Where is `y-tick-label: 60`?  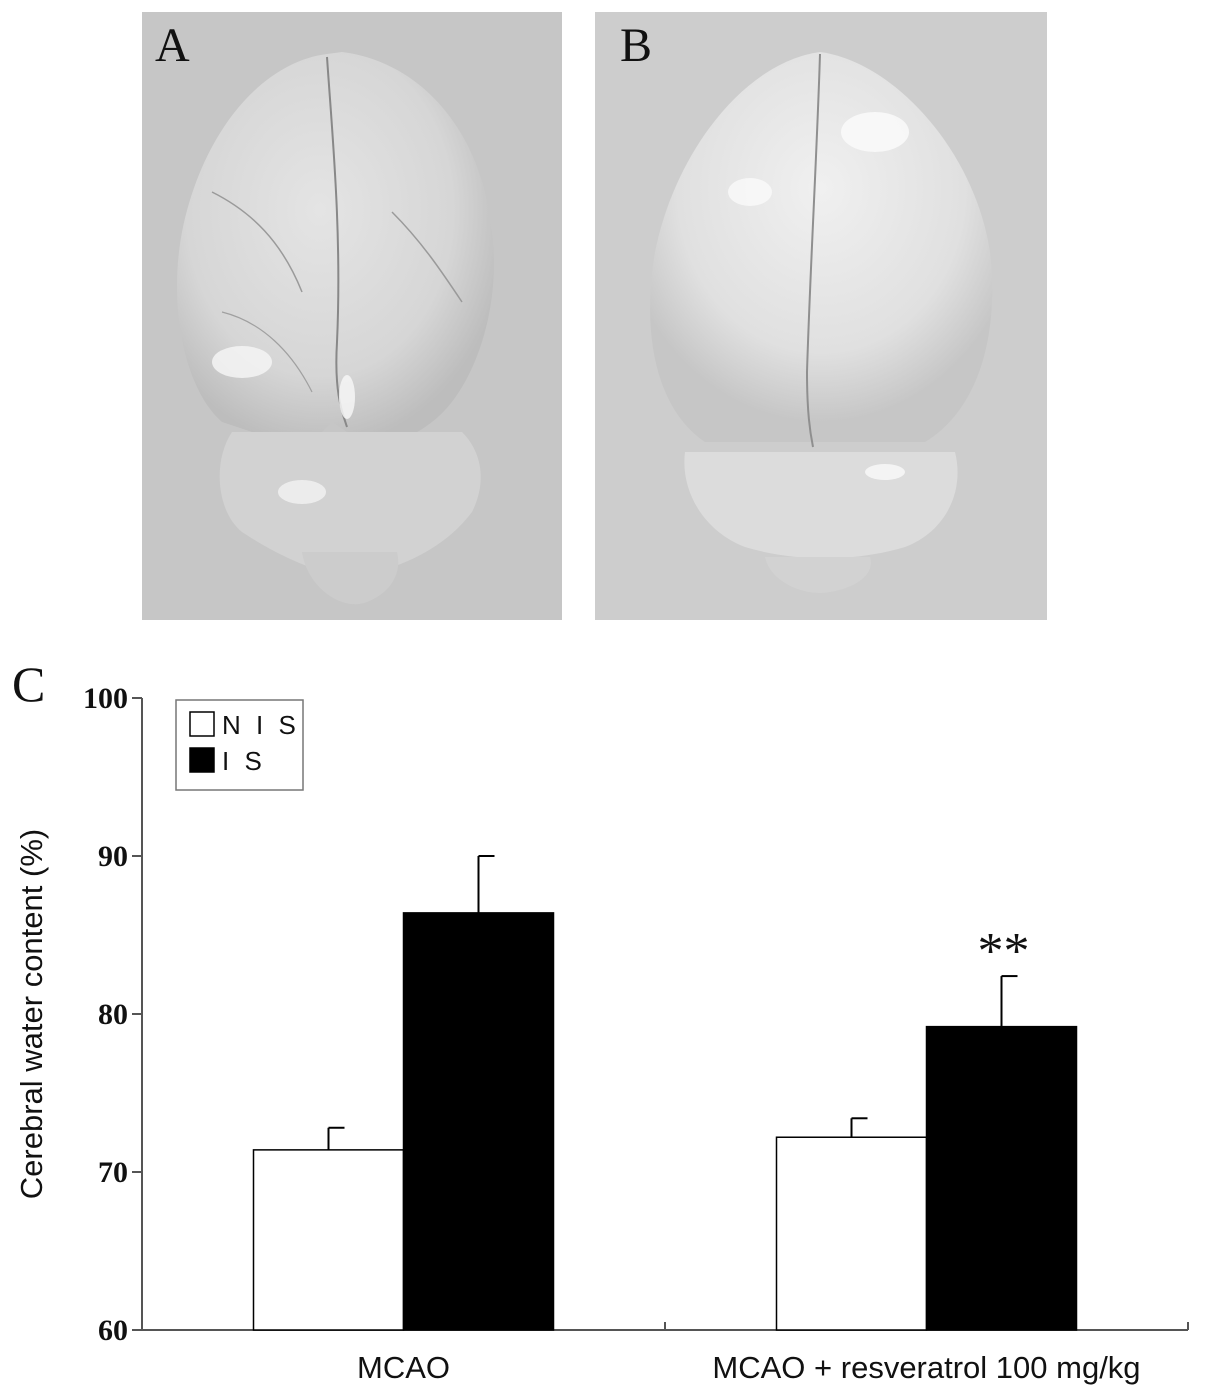
y-tick-label: 60 is located at coordinates (113, 1330).